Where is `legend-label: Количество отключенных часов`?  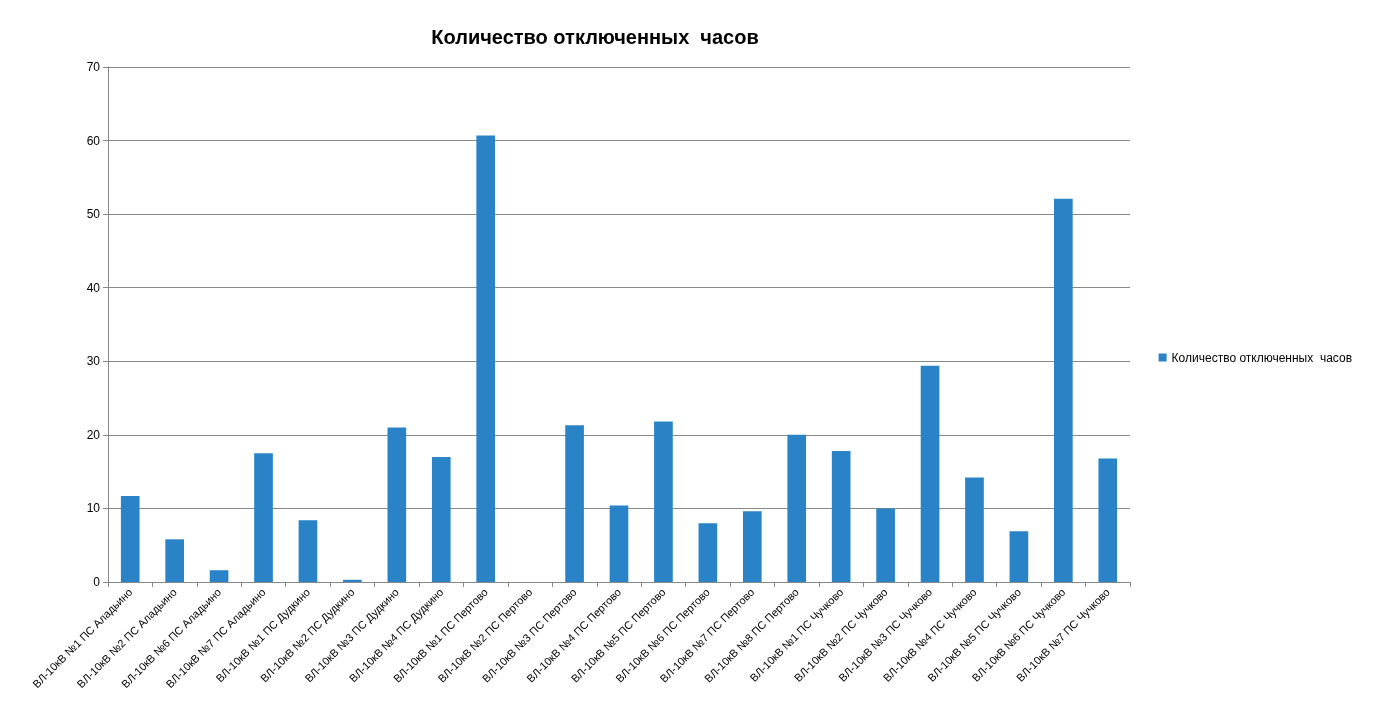 legend-label: Количество отключенных часов is located at coordinates (1261, 357).